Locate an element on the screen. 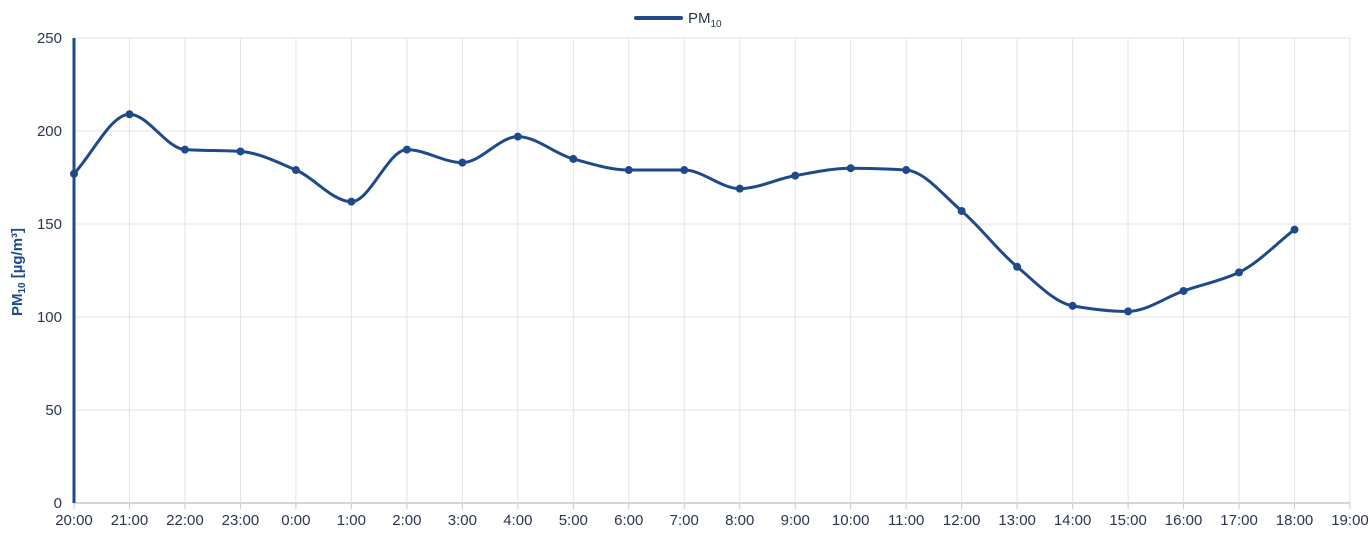  y-tick-label: 0 is located at coordinates (58, 503).